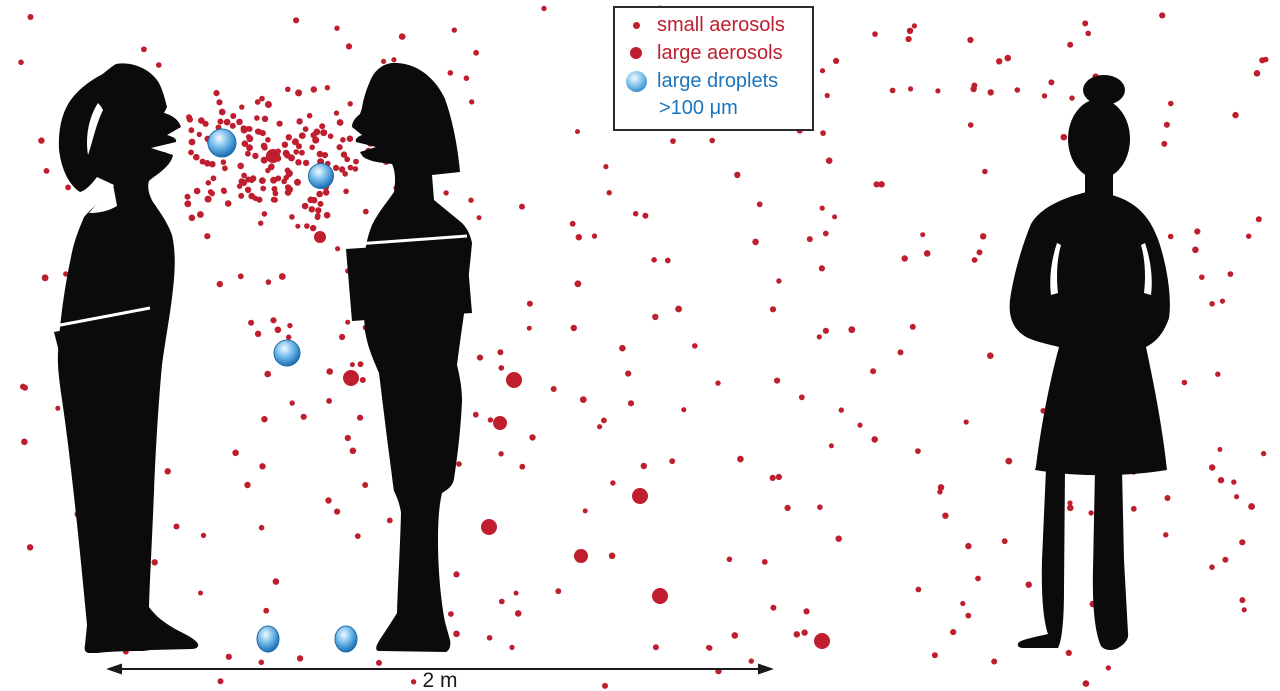 The height and width of the screenshot is (691, 1280). What do you see at coordinates (440, 680) in the screenshot?
I see `distance-label: 2 m` at bounding box center [440, 680].